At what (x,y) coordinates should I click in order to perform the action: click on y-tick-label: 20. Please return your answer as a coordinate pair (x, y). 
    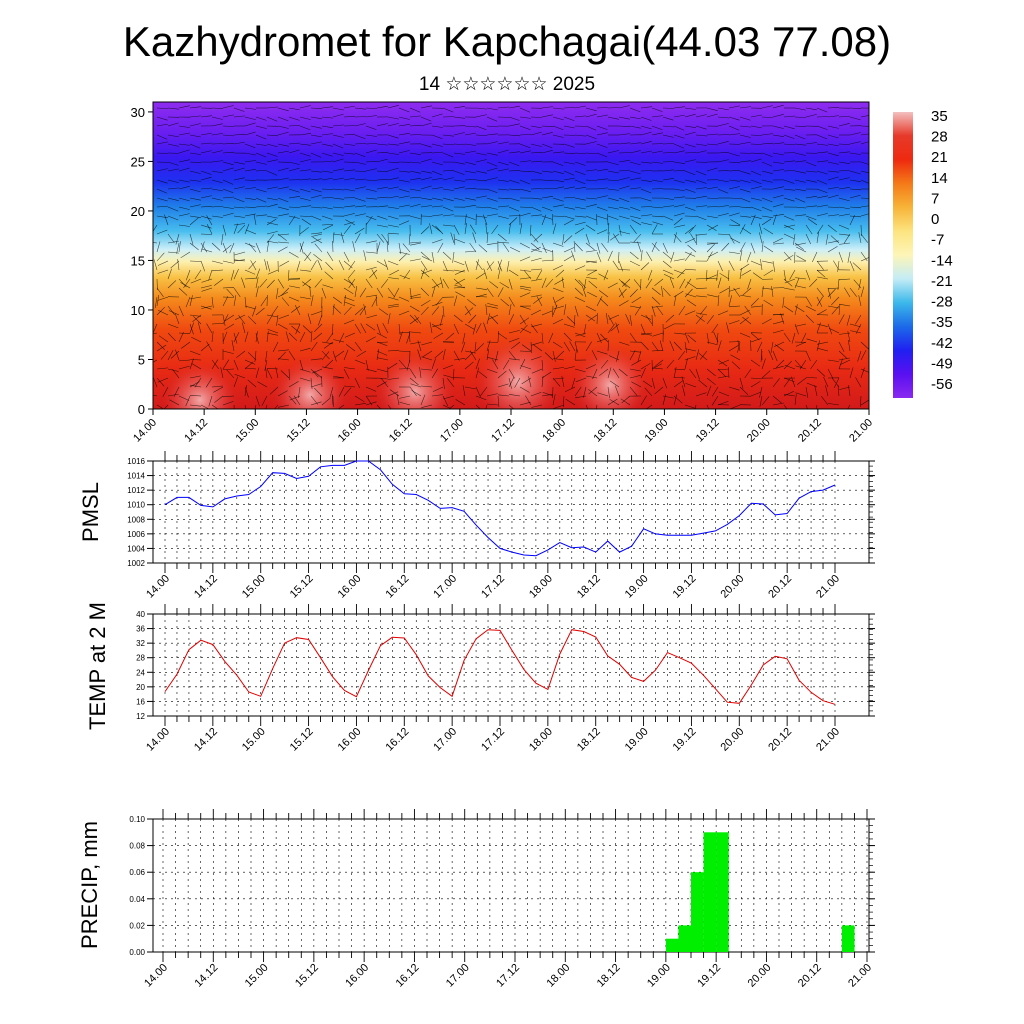
    Looking at the image, I should click on (140, 687).